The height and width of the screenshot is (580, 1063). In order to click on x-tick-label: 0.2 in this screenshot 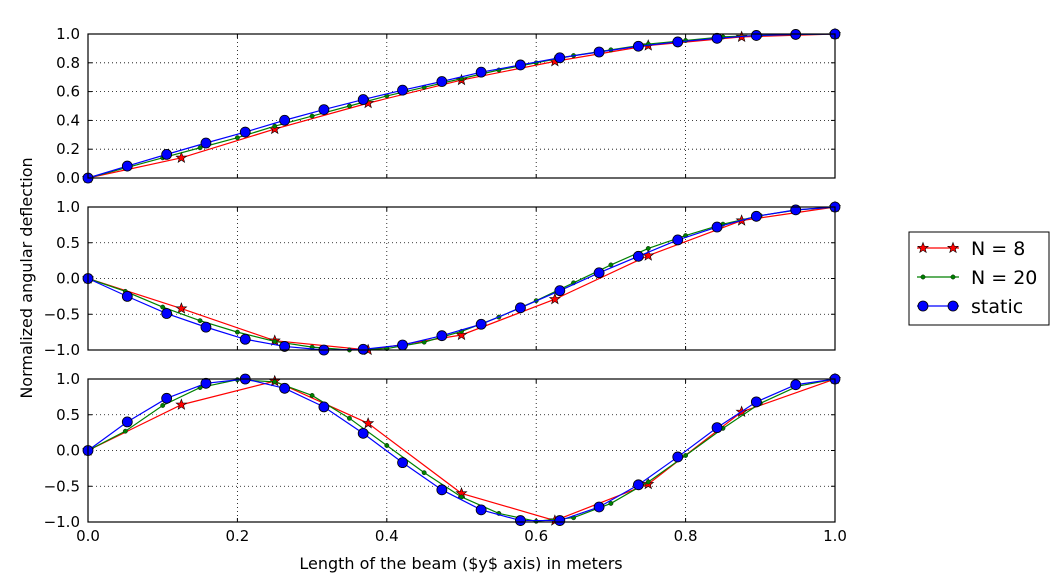, I will do `click(237, 536)`.